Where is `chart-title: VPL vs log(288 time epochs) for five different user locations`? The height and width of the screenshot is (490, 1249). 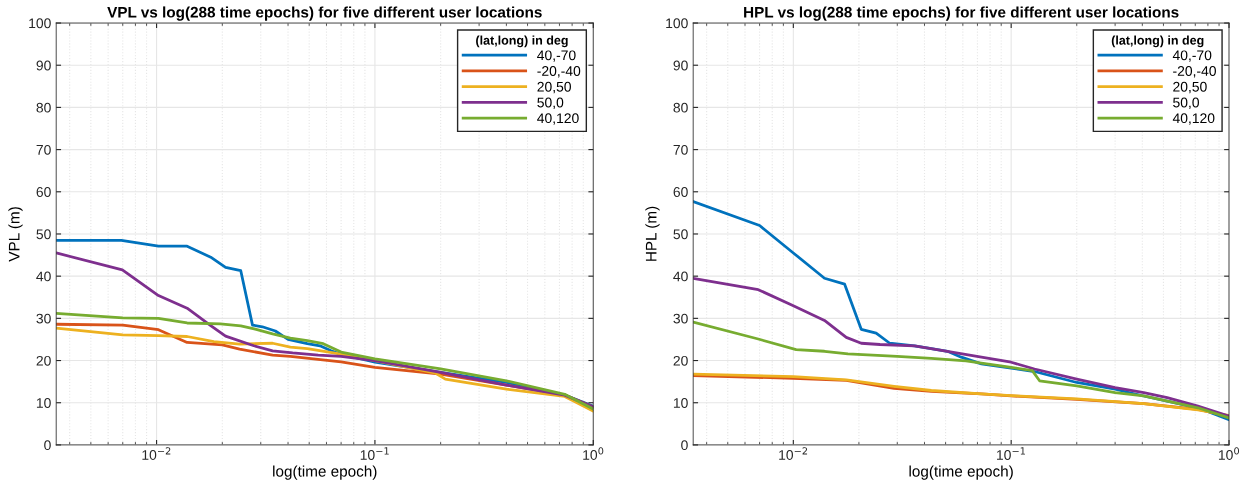 chart-title: VPL vs log(288 time epochs) for five different user locations is located at coordinates (324, 13).